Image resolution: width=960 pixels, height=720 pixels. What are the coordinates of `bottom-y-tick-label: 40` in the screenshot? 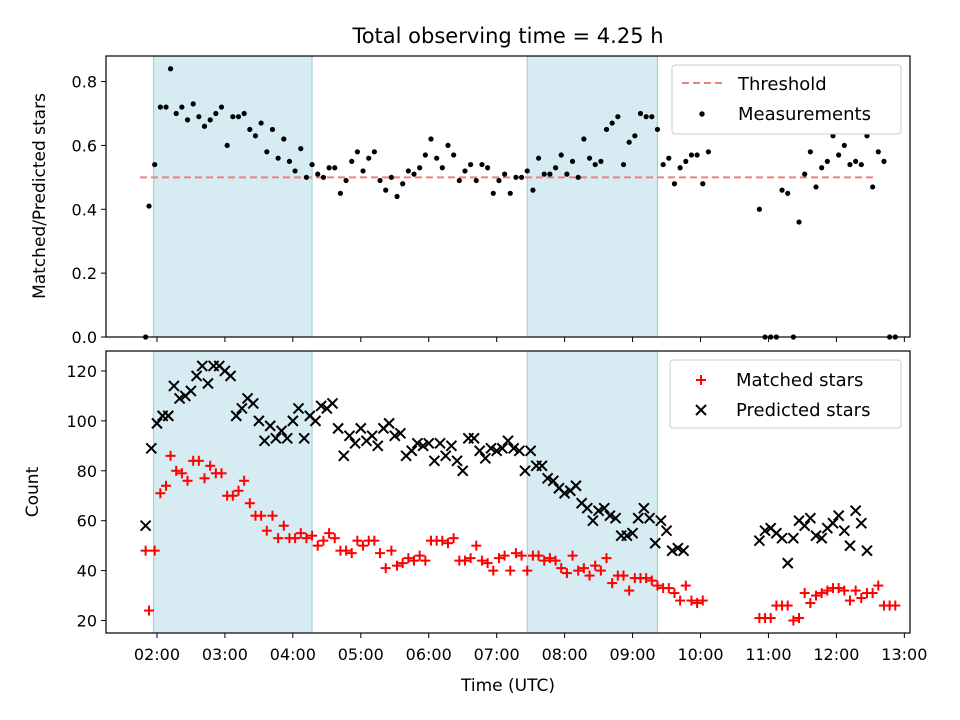 It's located at (87, 571).